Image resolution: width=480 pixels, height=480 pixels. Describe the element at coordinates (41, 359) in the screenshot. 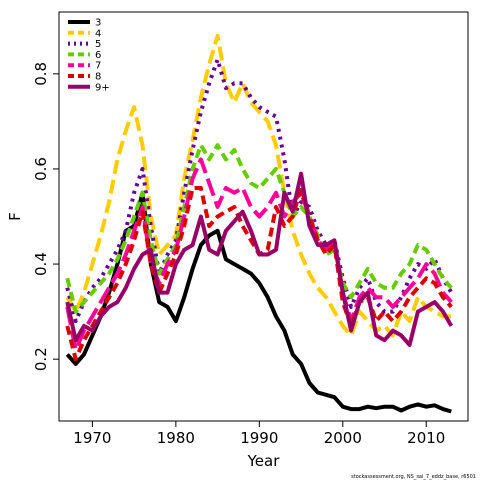

I see `y-tick-label: 0.2` at that location.